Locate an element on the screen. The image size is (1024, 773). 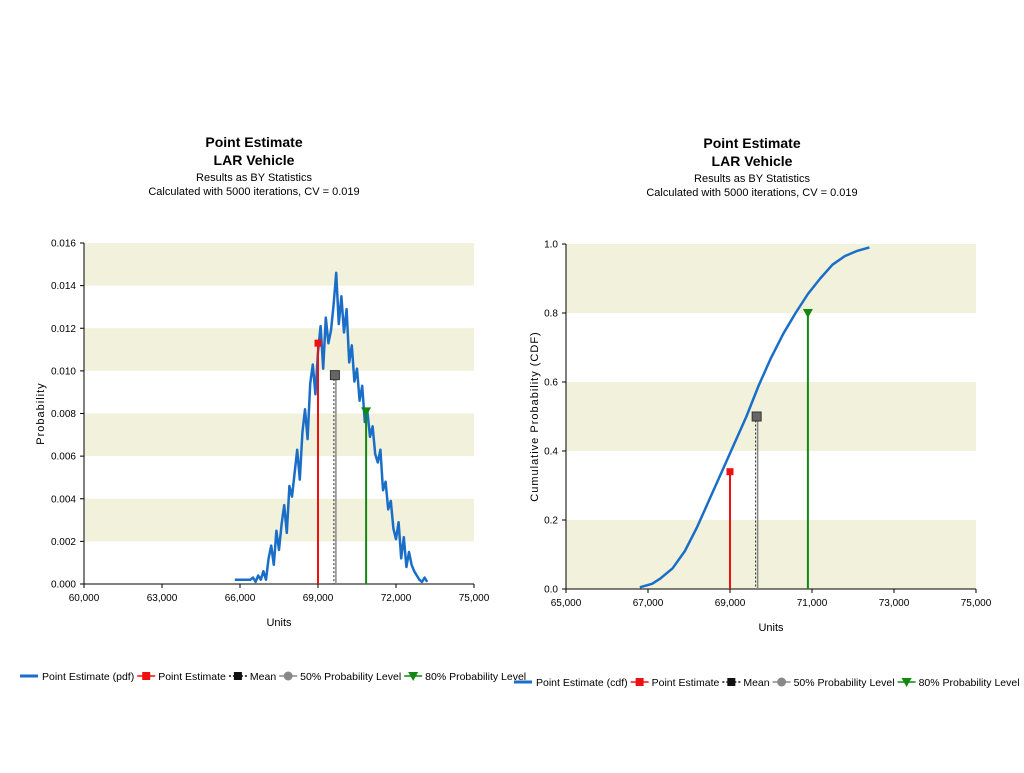
legend-item: Point Estimate (cdf) is located at coordinates (571, 683).